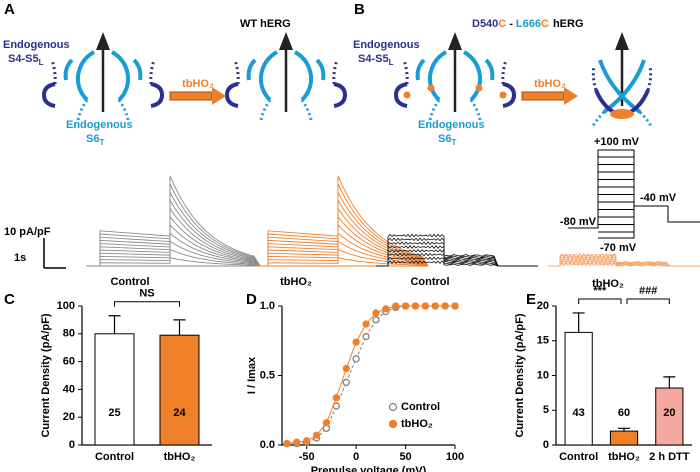 The width and height of the screenshot is (700, 472). Describe the element at coordinates (624, 457) in the screenshot. I see `x-tick-label: tbHO₂` at that location.